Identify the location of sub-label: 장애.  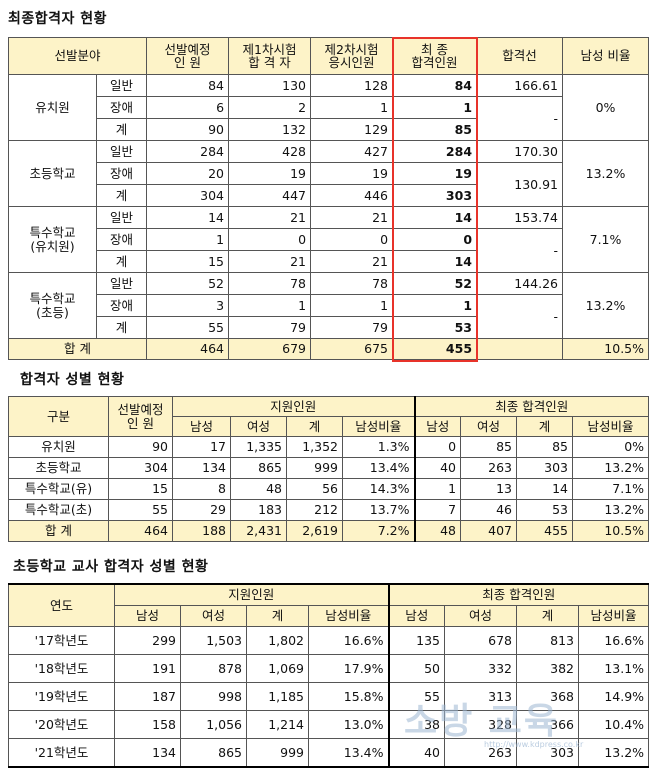
(121, 173).